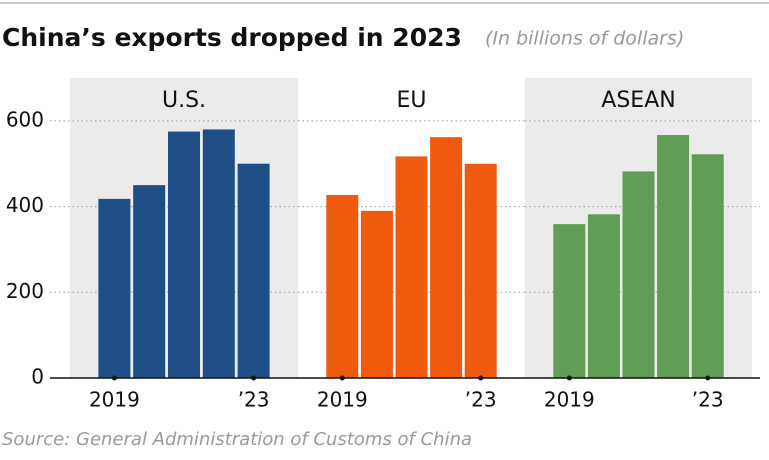 The height and width of the screenshot is (460, 769). What do you see at coordinates (584, 39) in the screenshot?
I see `chart-subtitle: (In billions of dollars)` at bounding box center [584, 39].